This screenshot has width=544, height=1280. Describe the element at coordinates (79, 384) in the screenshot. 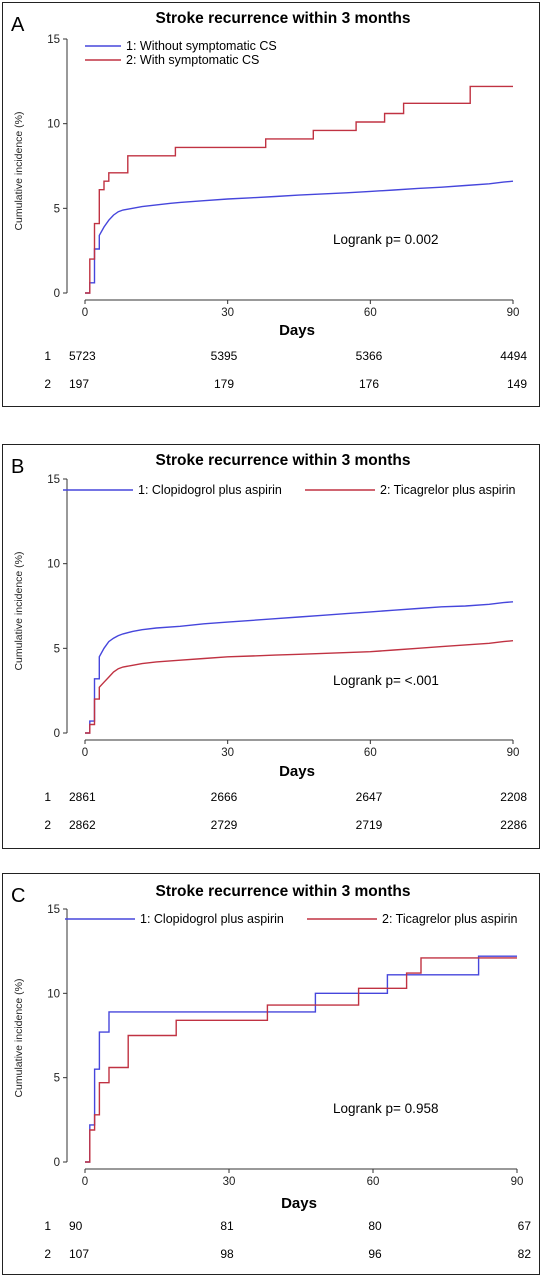

I see `risk-cell: 197` at that location.